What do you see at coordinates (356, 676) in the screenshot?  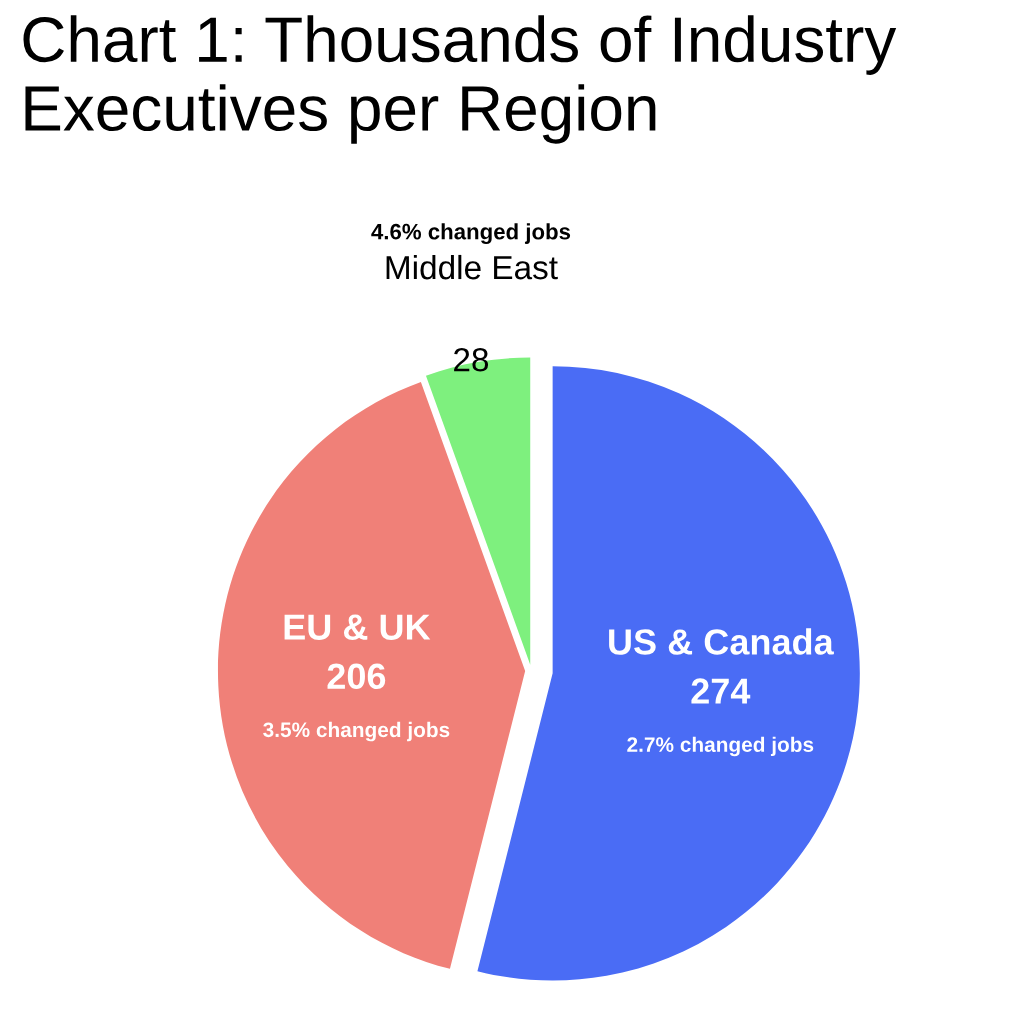 I see `data-label: 206` at bounding box center [356, 676].